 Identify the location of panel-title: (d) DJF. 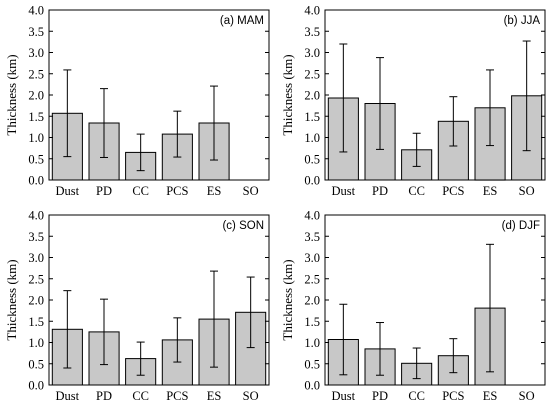
(521, 226).